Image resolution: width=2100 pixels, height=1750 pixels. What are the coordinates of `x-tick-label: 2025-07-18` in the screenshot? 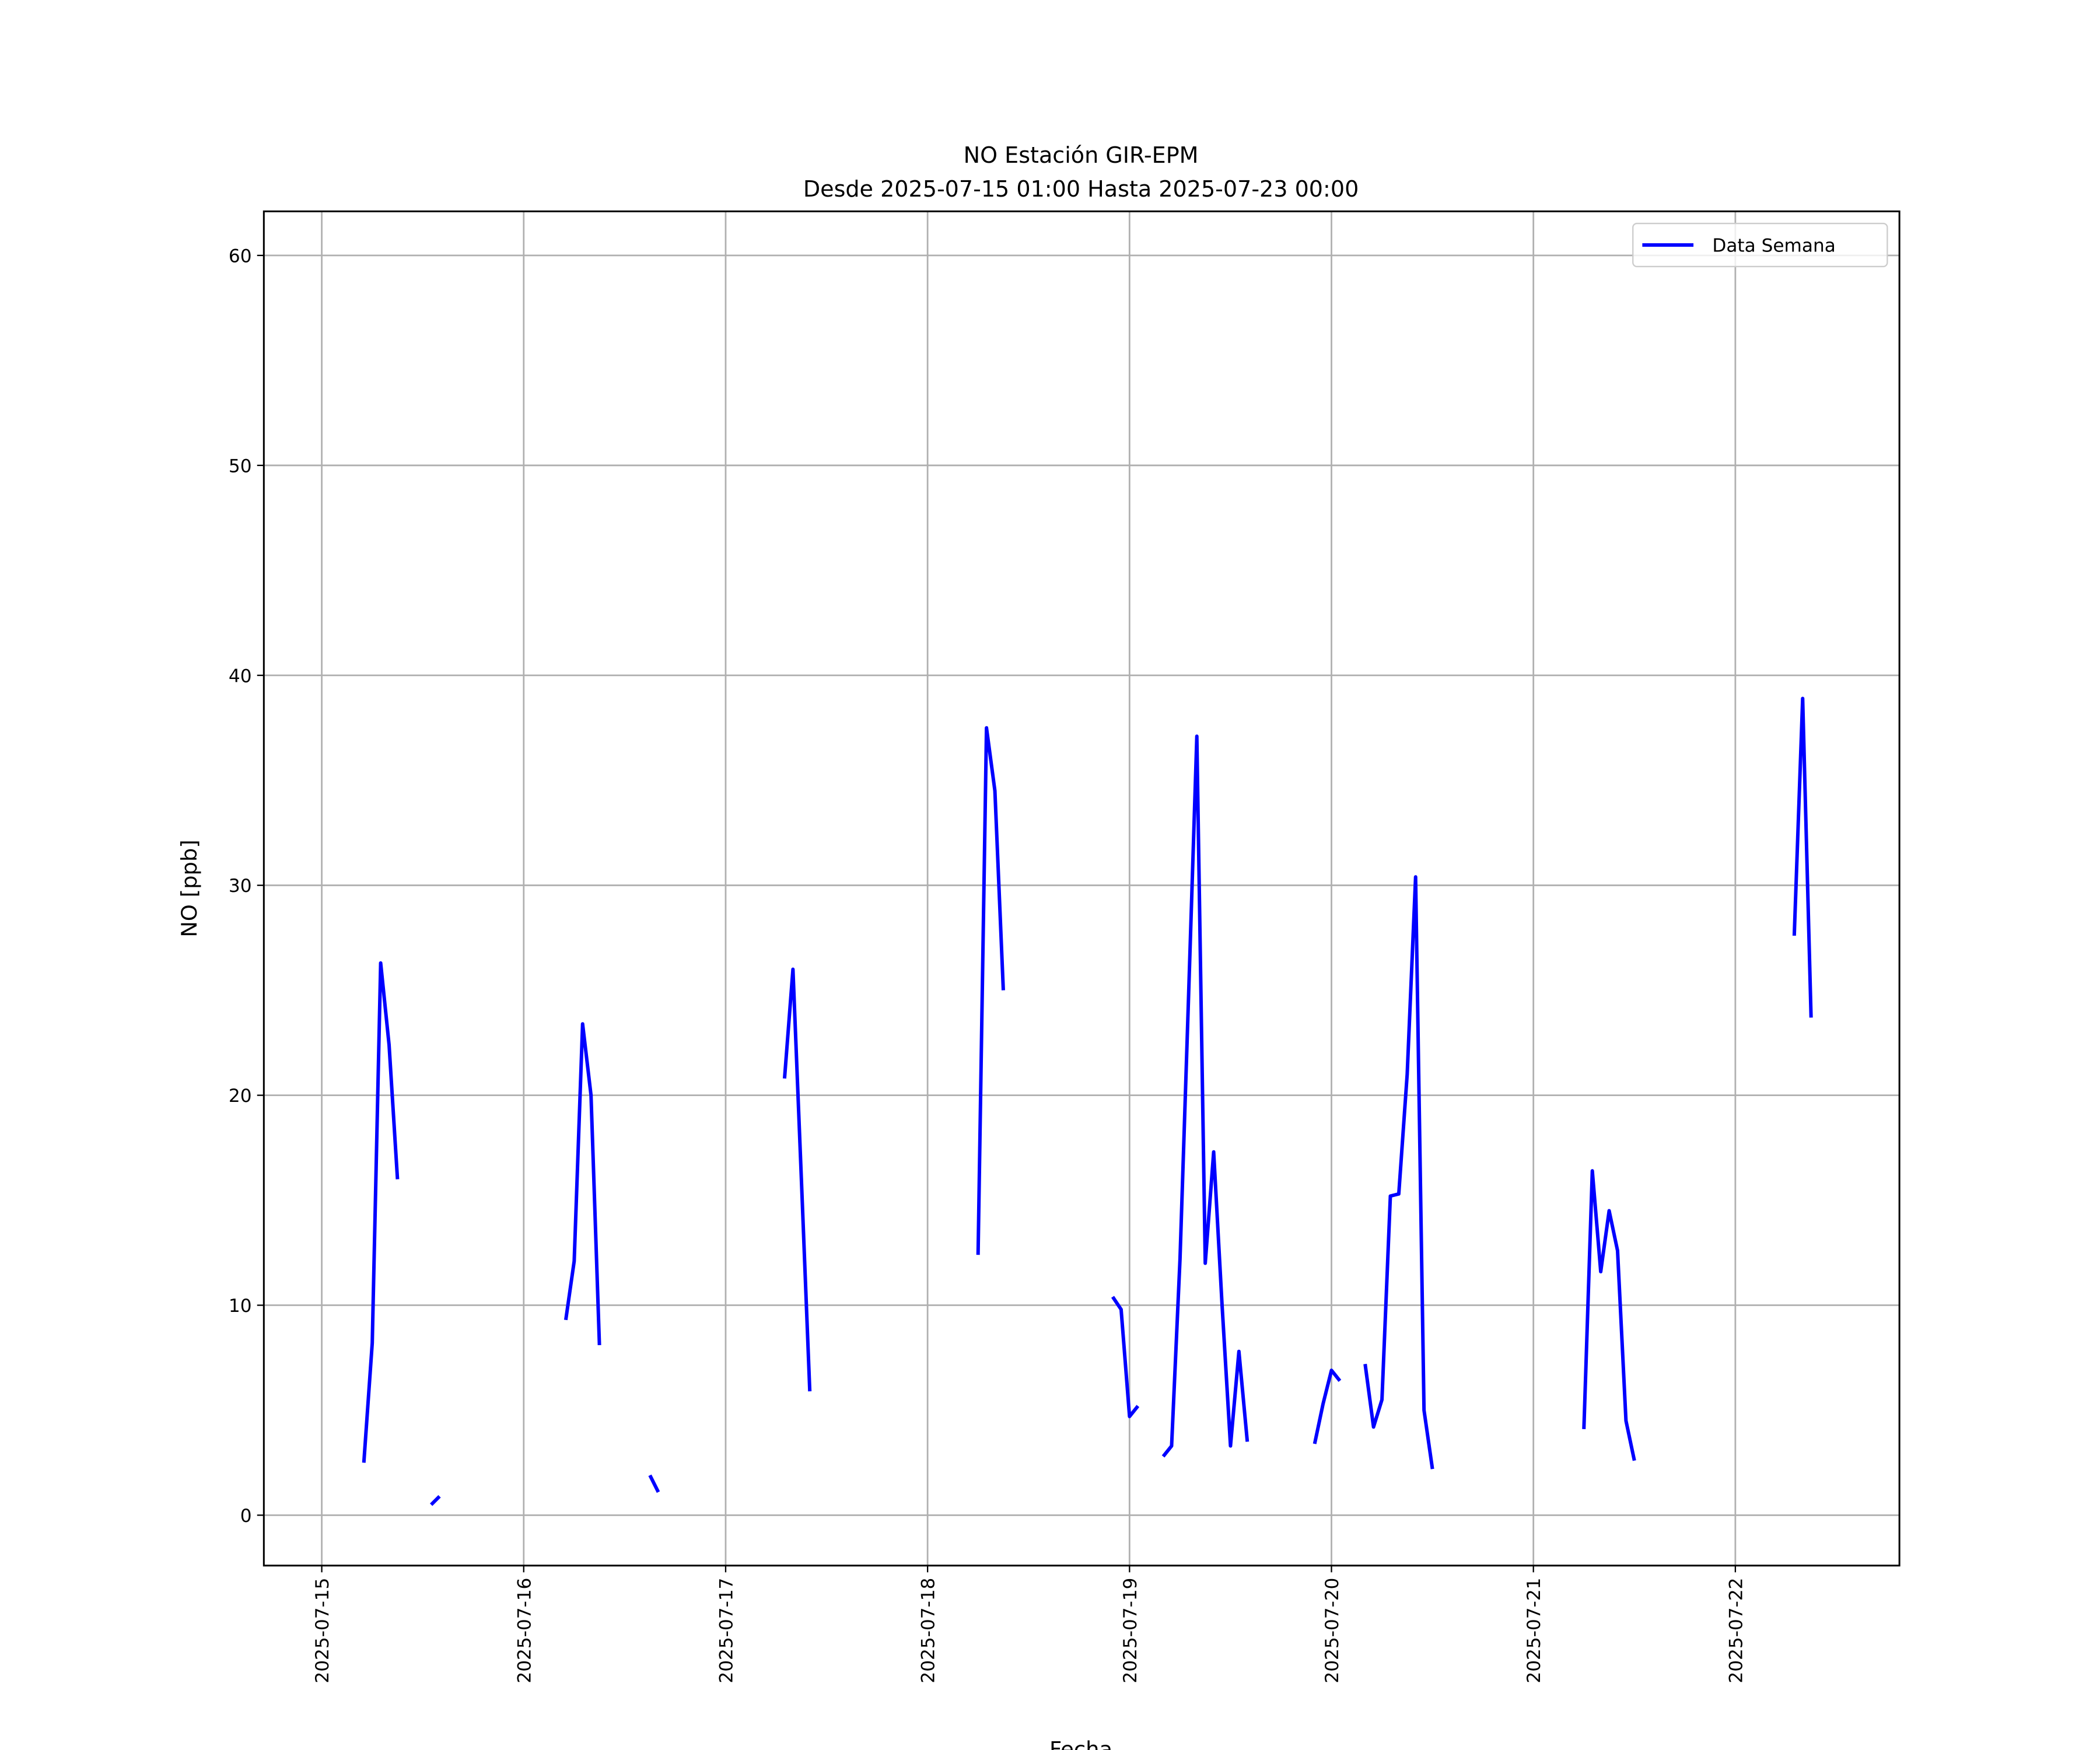 It's located at (928, 1631).